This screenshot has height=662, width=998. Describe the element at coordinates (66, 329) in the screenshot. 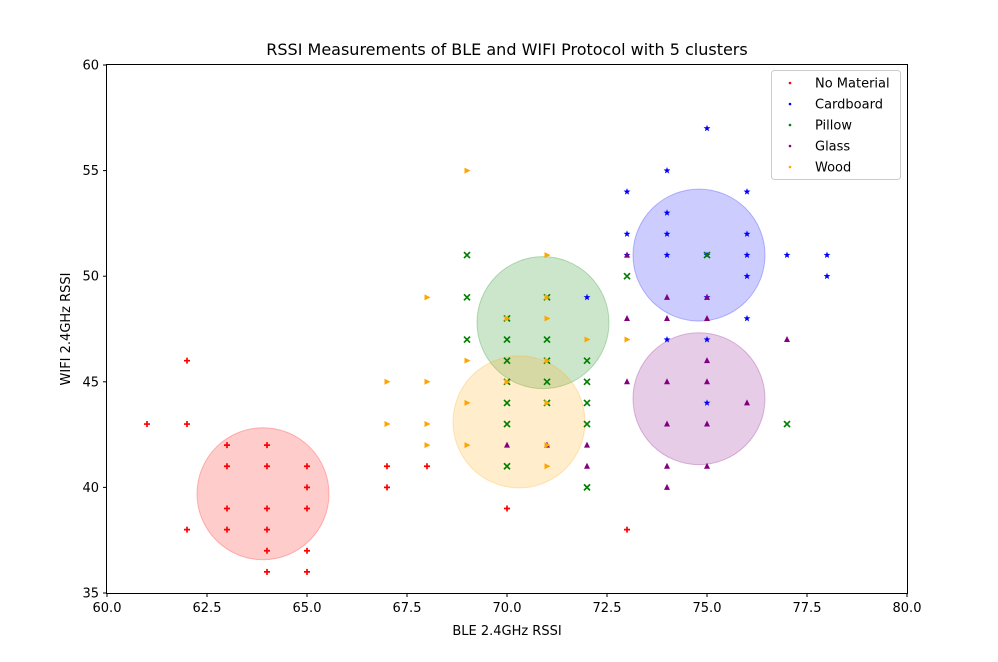

I see `y-axis-label: WIFI 2.4GHz RSSI` at that location.